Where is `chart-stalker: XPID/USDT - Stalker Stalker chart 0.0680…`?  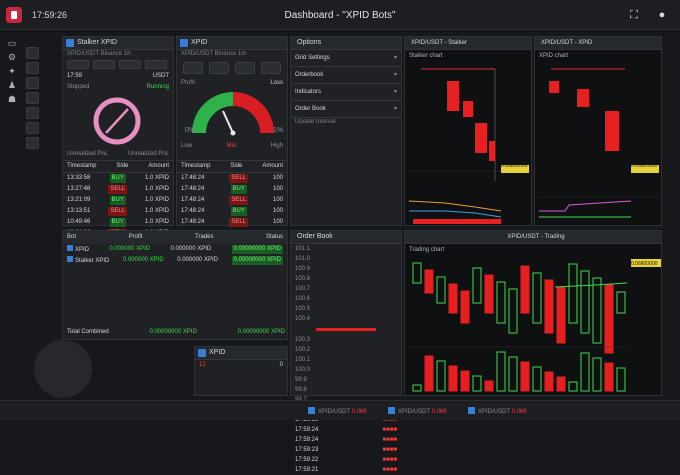
chart-stalker: XPID/USDT - Stalker Stalker chart 0.0680… is located at coordinates (468, 131).